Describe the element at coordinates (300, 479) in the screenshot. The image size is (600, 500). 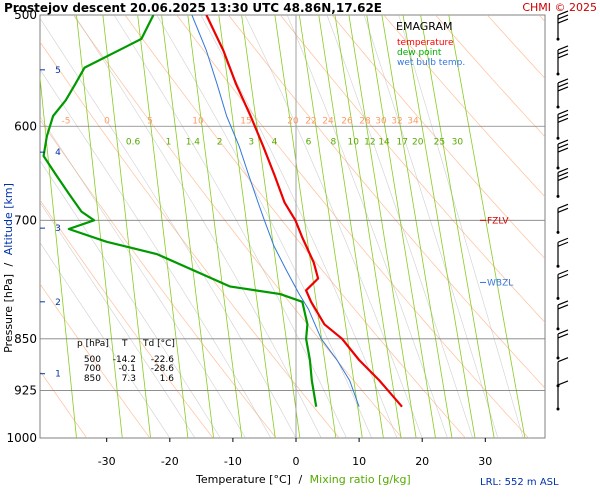
I see `x-axis-title-sep: /` at that location.